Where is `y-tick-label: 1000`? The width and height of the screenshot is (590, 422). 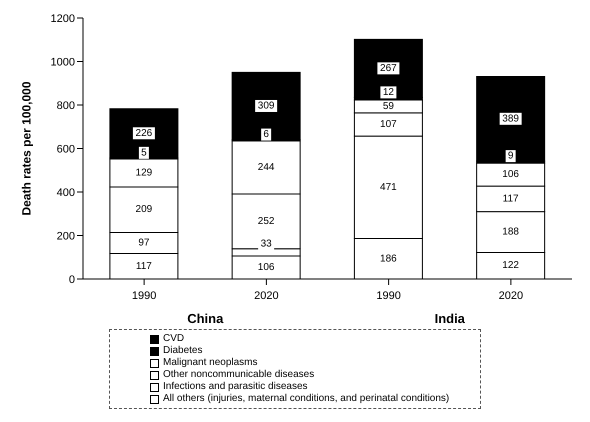 y-tick-label: 1000 is located at coordinates (62, 62).